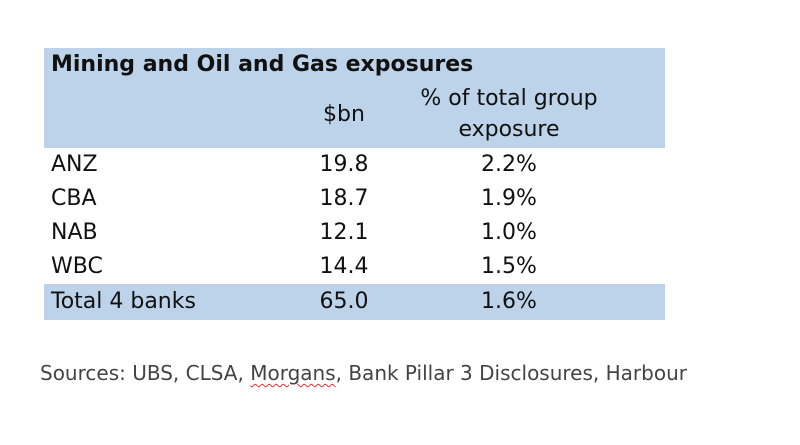  I want to click on row-bn: 18.7, so click(344, 198).